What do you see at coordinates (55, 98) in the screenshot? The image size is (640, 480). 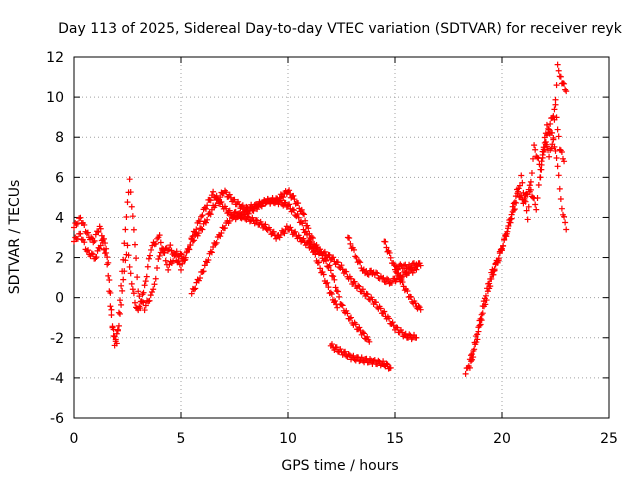 I see `y-tick-label: 10` at bounding box center [55, 98].